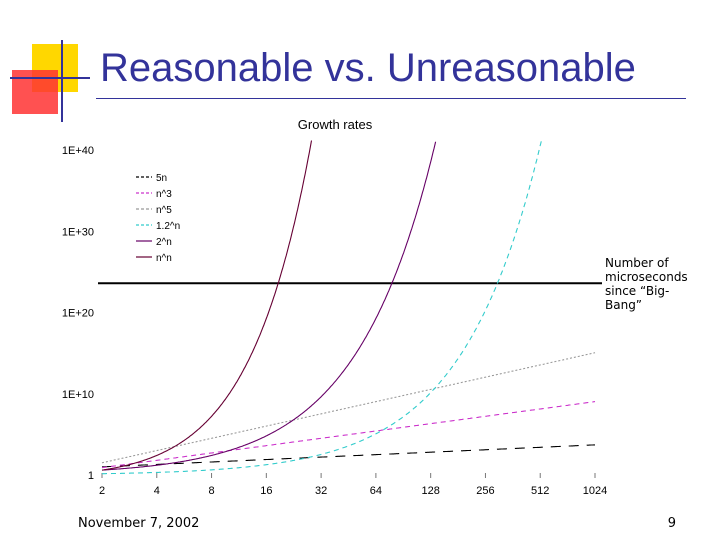  Describe the element at coordinates (78, 151) in the screenshot. I see `y-tick-label: 1E+40` at that location.